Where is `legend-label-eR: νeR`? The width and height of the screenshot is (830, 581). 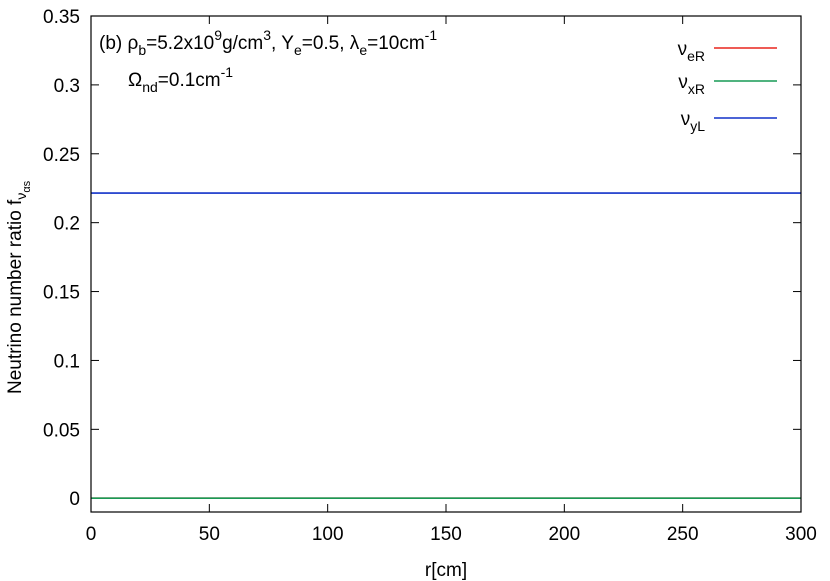 legend-label-eR: νeR is located at coordinates (691, 51).